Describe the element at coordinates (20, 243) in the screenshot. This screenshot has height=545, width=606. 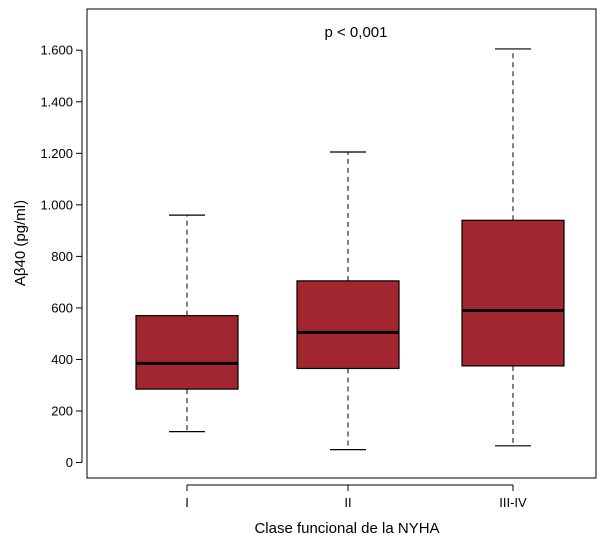
I see `y-axis-title: Aβ40 (pg/ml)` at that location.